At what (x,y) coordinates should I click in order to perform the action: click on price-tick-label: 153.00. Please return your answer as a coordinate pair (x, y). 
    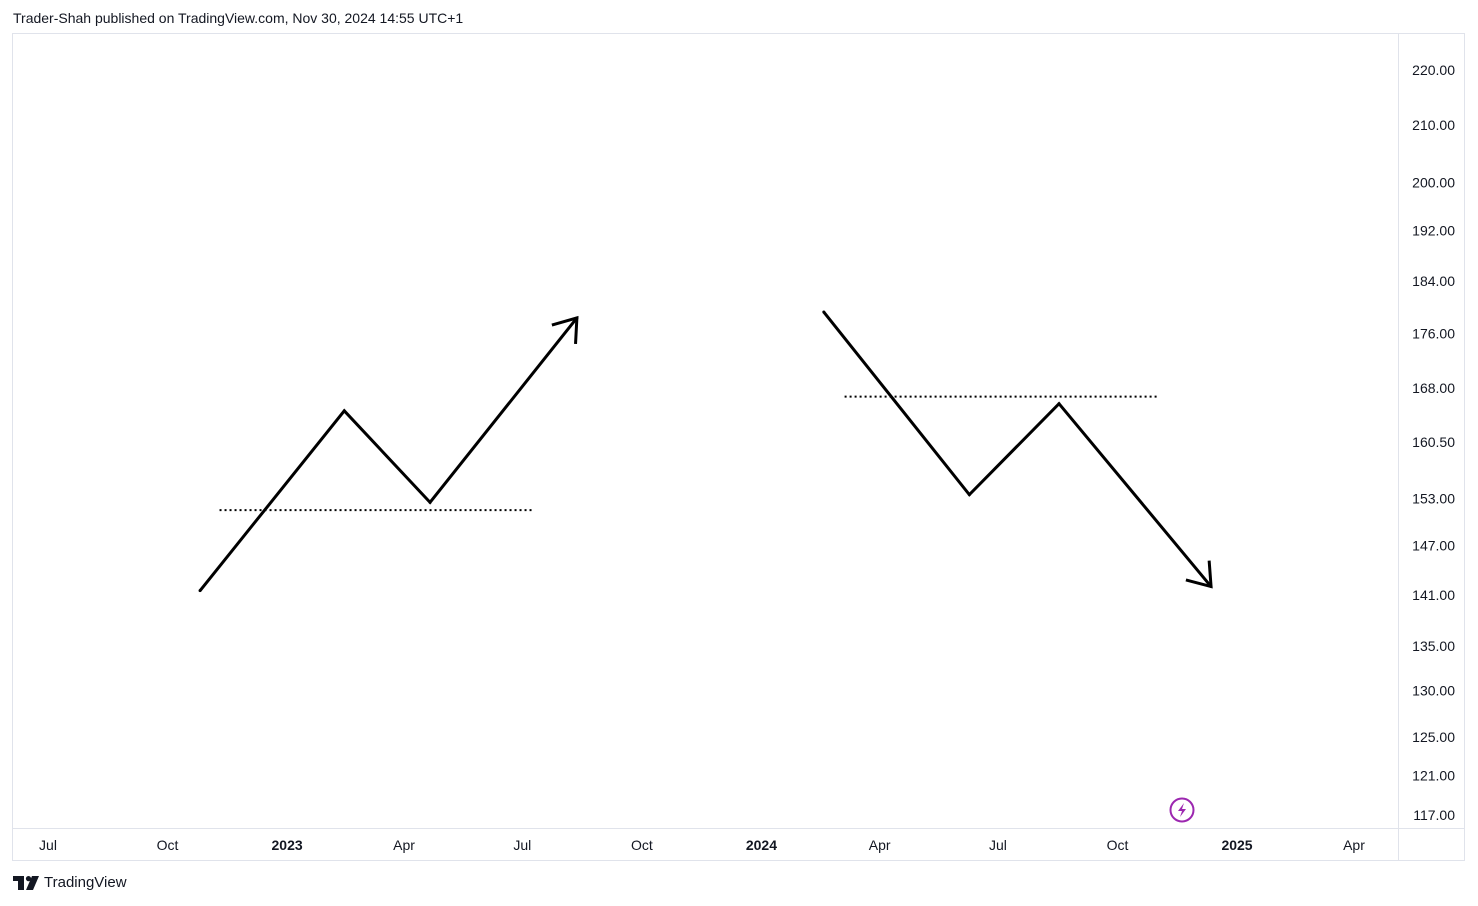
    Looking at the image, I should click on (1433, 498).